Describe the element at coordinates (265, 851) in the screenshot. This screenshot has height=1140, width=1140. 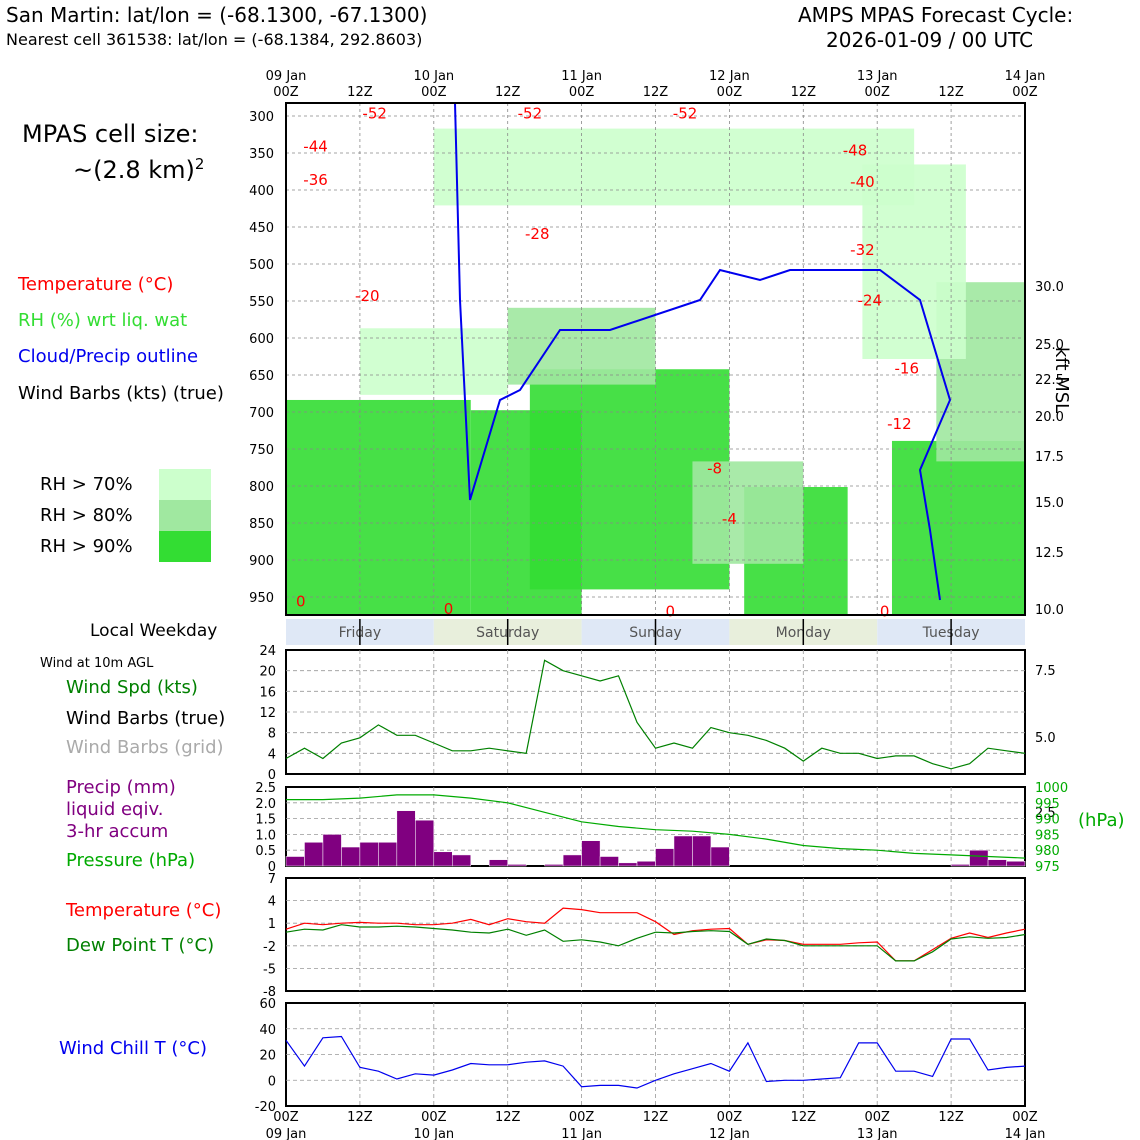
I see `precip-panel-tick-label: 0.5` at that location.